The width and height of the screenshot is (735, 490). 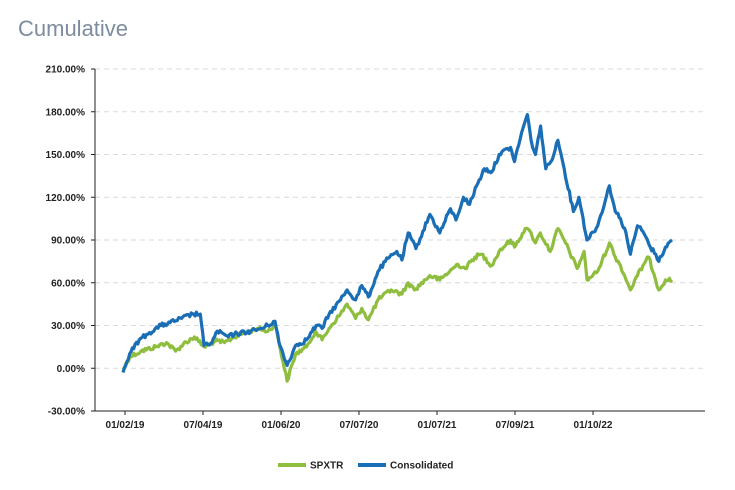 What do you see at coordinates (68, 283) in the screenshot?
I see `y-tick-label: 60.00%` at bounding box center [68, 283].